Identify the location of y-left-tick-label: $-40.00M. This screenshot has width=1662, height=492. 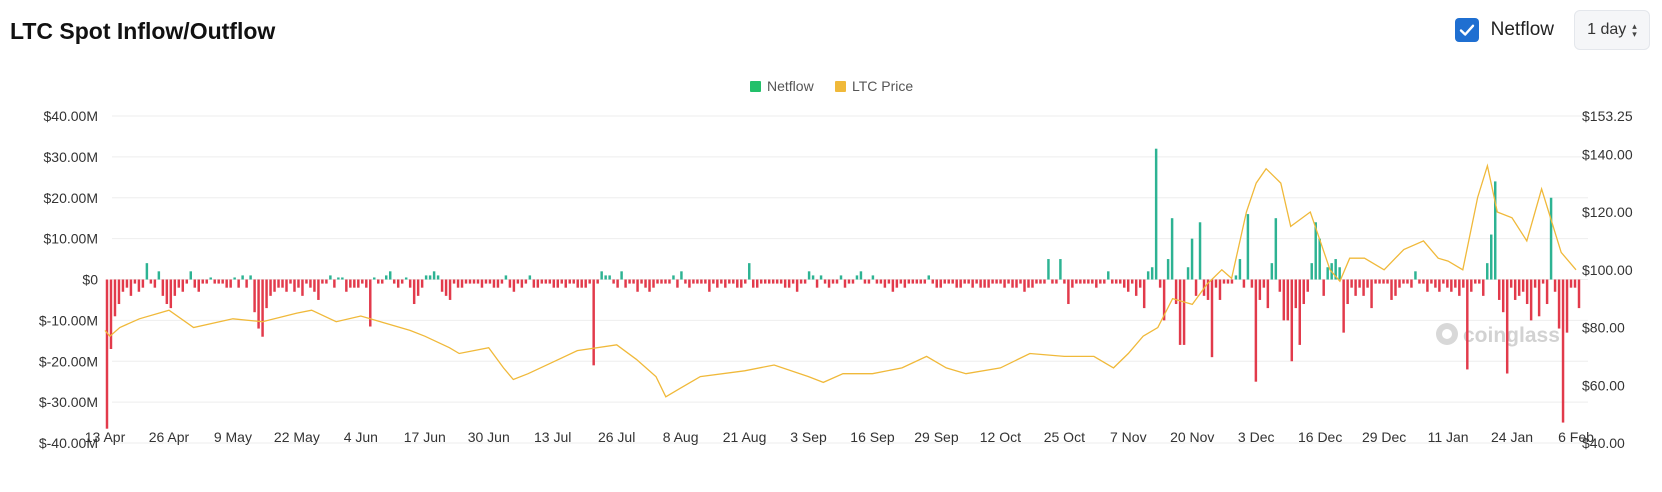
(68, 443).